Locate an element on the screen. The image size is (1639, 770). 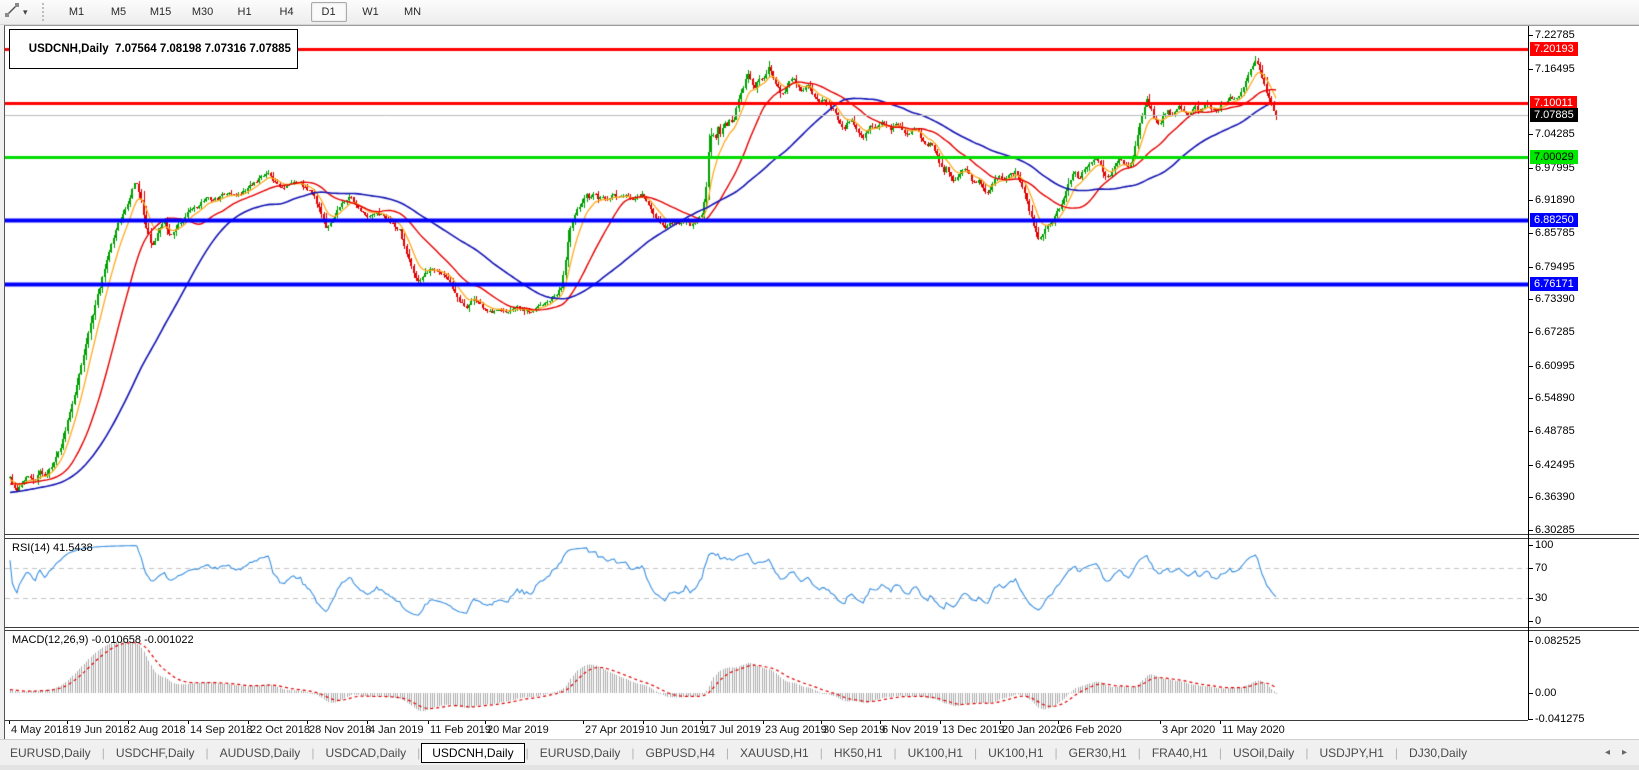
tab-scroll-right-icon: ▸ is located at coordinates (1624, 752).